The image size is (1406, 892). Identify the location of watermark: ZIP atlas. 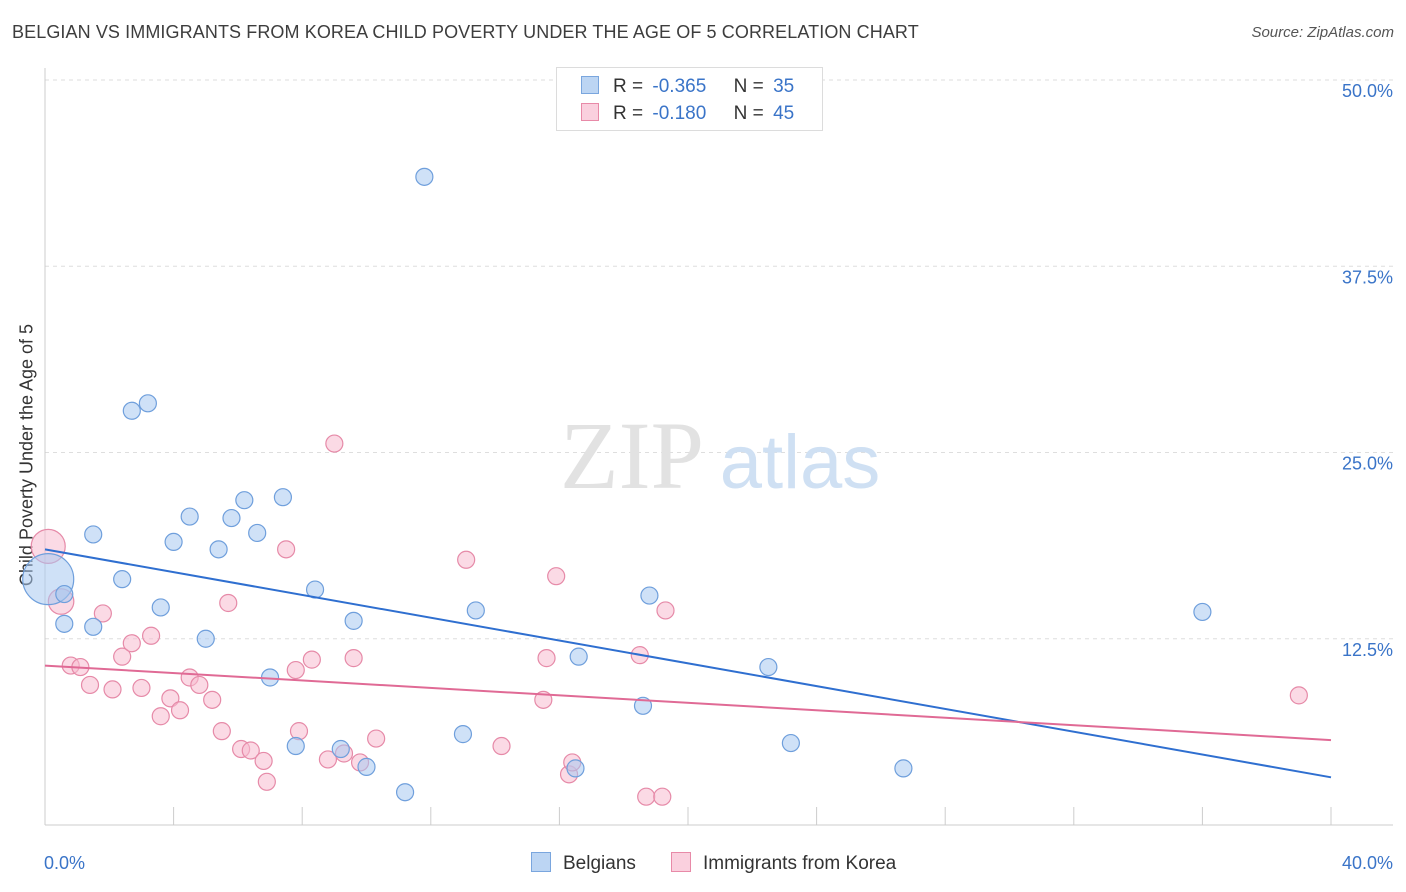
(720, 455).